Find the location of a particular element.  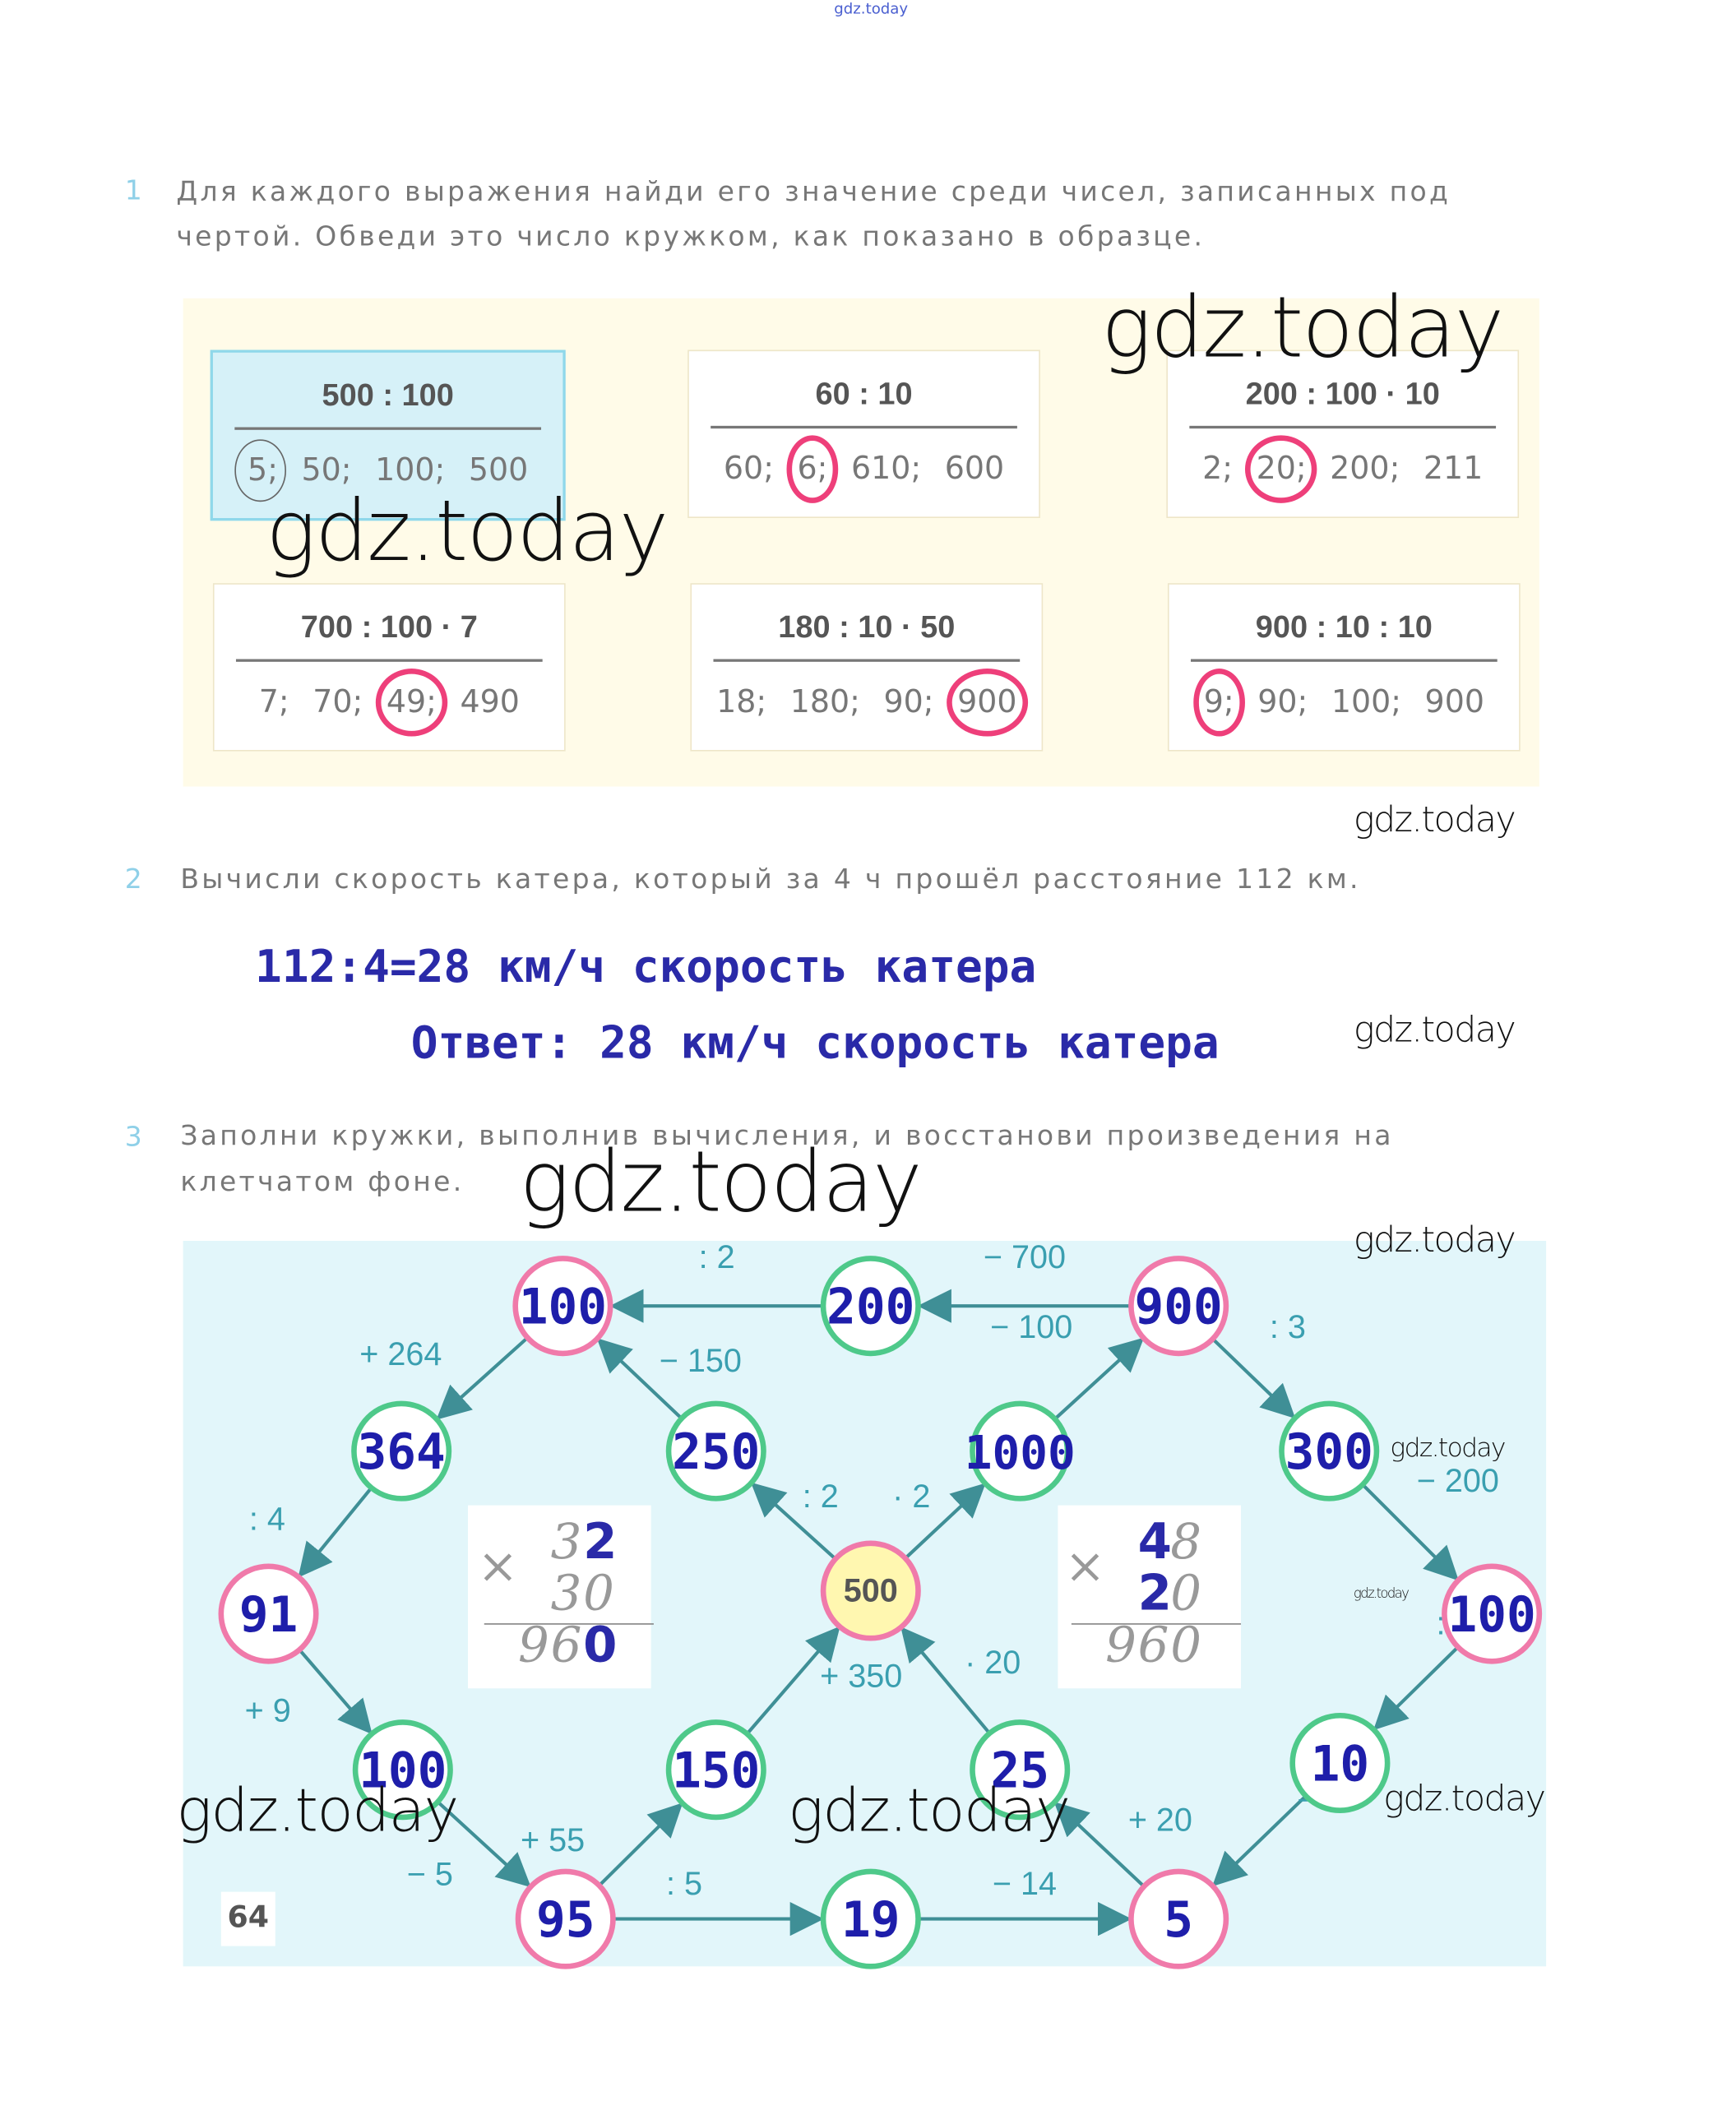

operation-label: + 264 is located at coordinates (400, 1354).